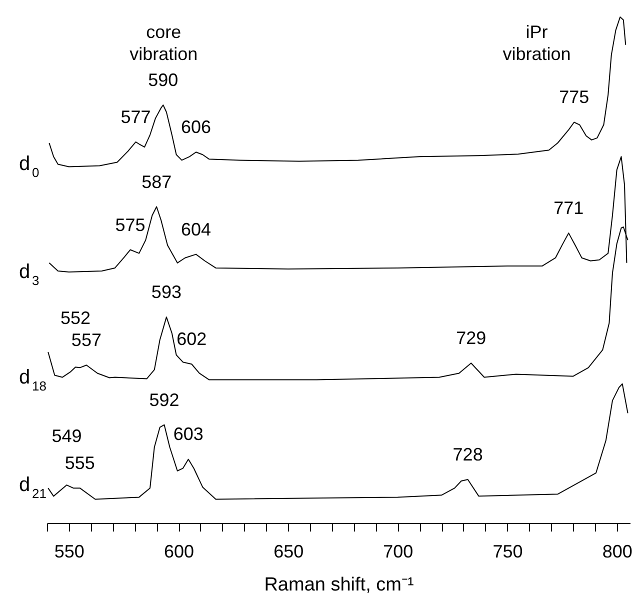  Describe the element at coordinates (507, 552) in the screenshot. I see `x-tick-label: 750` at that location.